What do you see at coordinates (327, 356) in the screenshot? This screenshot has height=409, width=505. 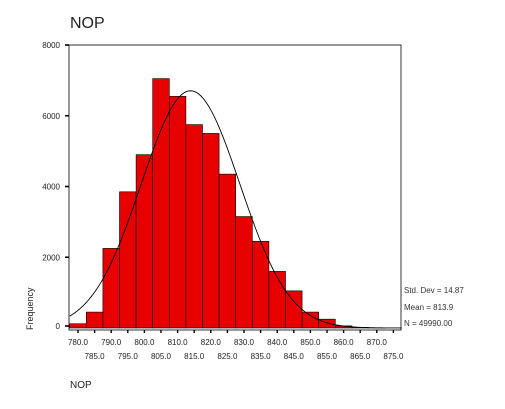 I see `x-tick-label: 855.0` at bounding box center [327, 356].